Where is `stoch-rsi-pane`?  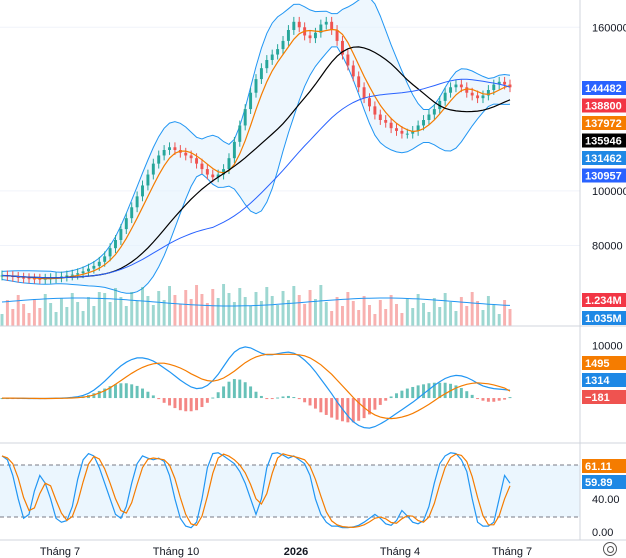 stoch-rsi-pane is located at coordinates (290, 490).